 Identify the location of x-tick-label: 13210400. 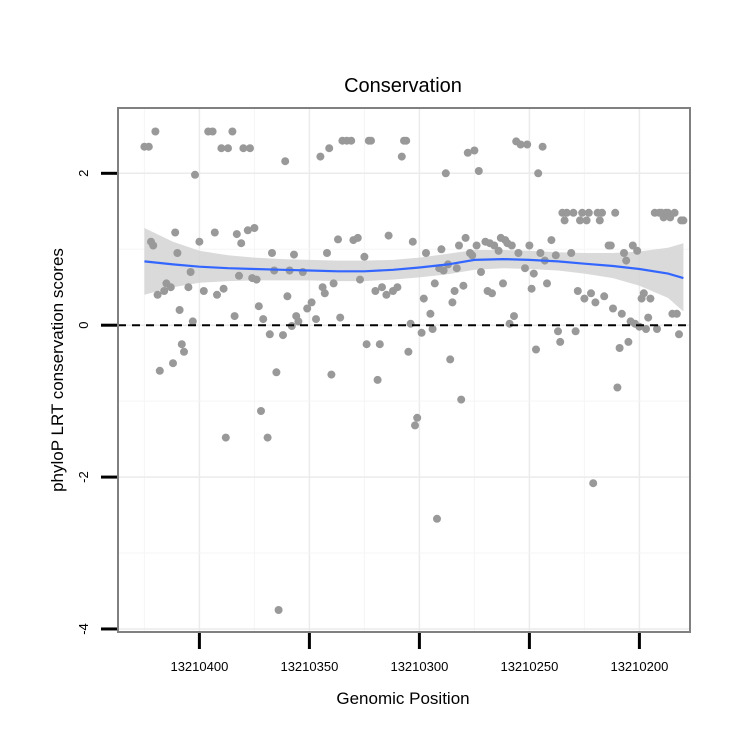
(199, 666).